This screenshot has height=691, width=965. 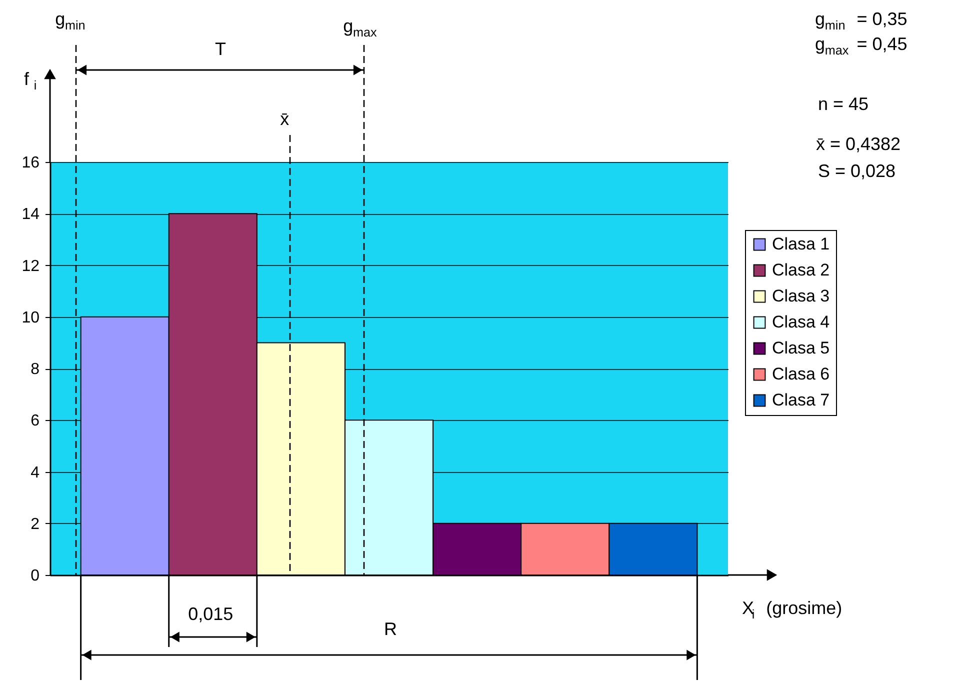 I want to click on legend-label: Clasa 6, so click(x=801, y=374).